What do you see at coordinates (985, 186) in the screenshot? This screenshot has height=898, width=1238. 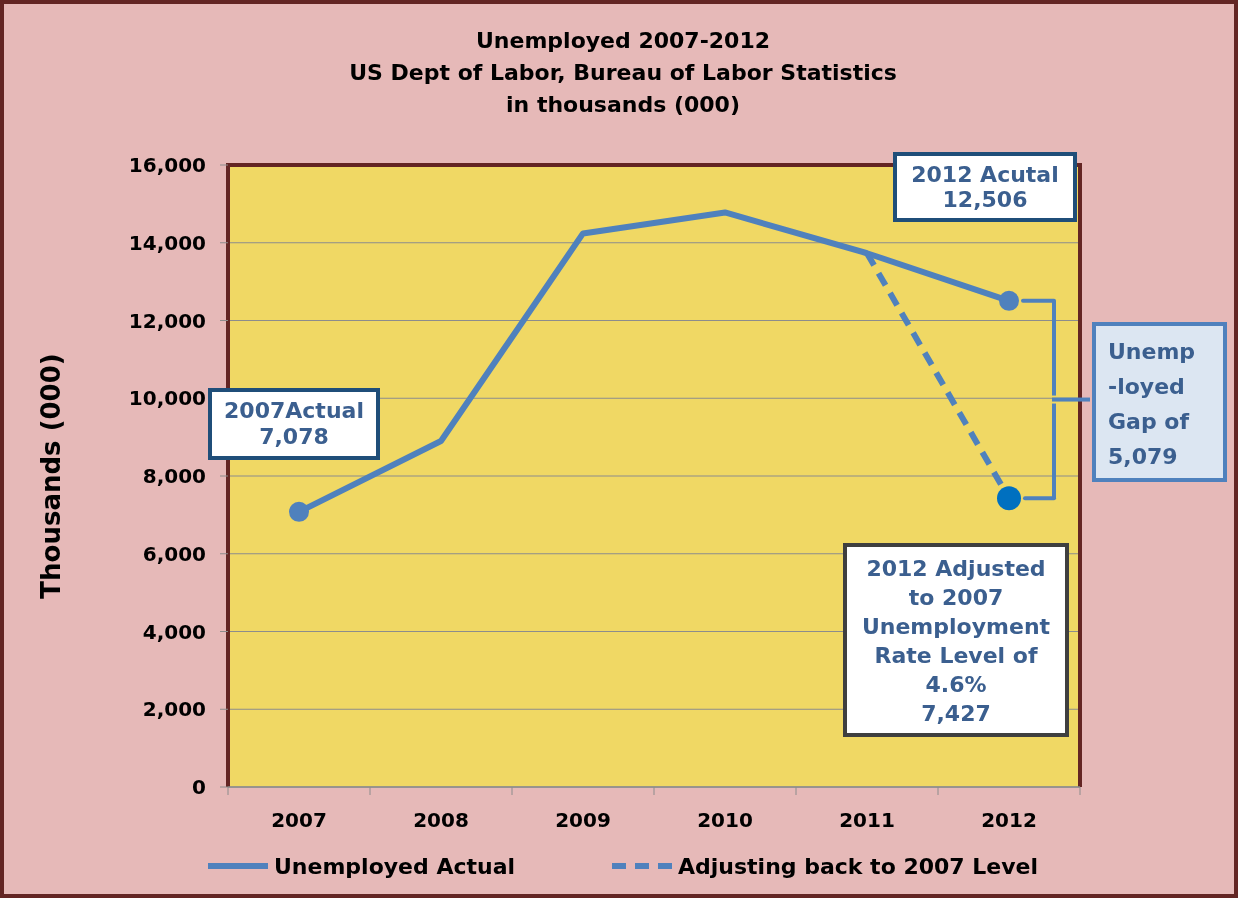 I see `annotation: 2012 Acutal 12,506` at bounding box center [985, 186].